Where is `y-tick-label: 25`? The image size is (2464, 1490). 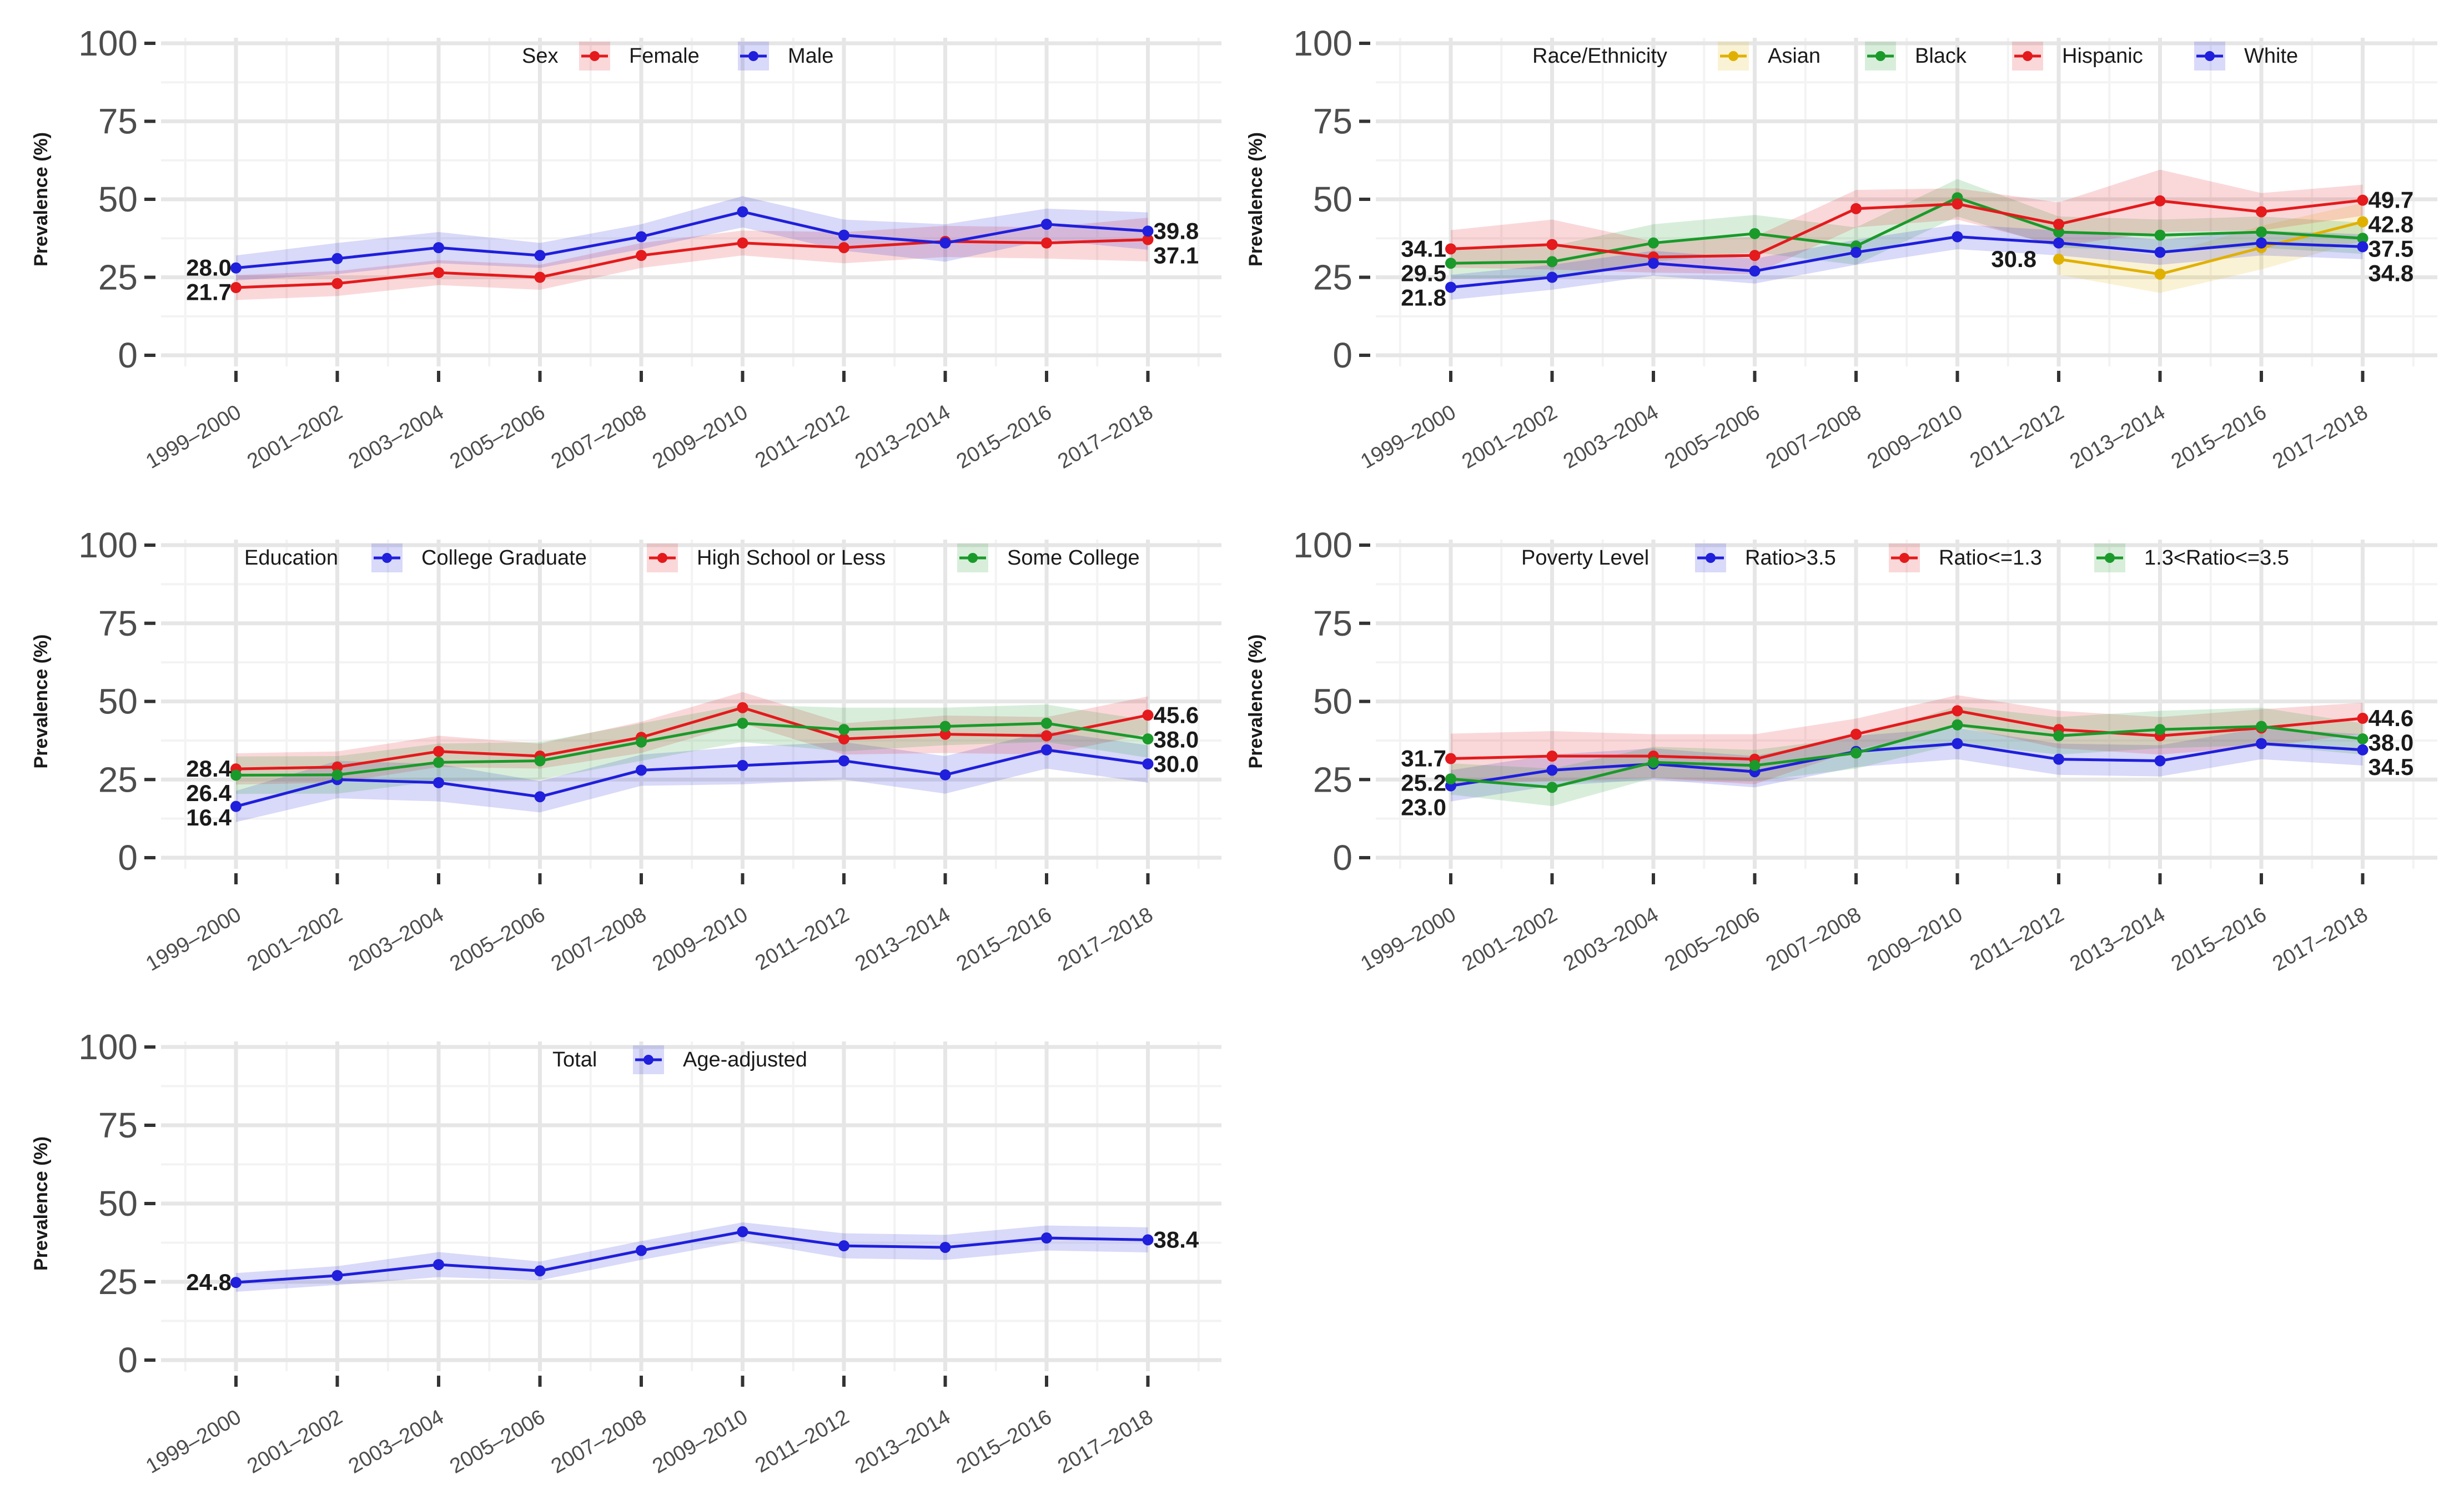 y-tick-label: 25 is located at coordinates (1332, 278).